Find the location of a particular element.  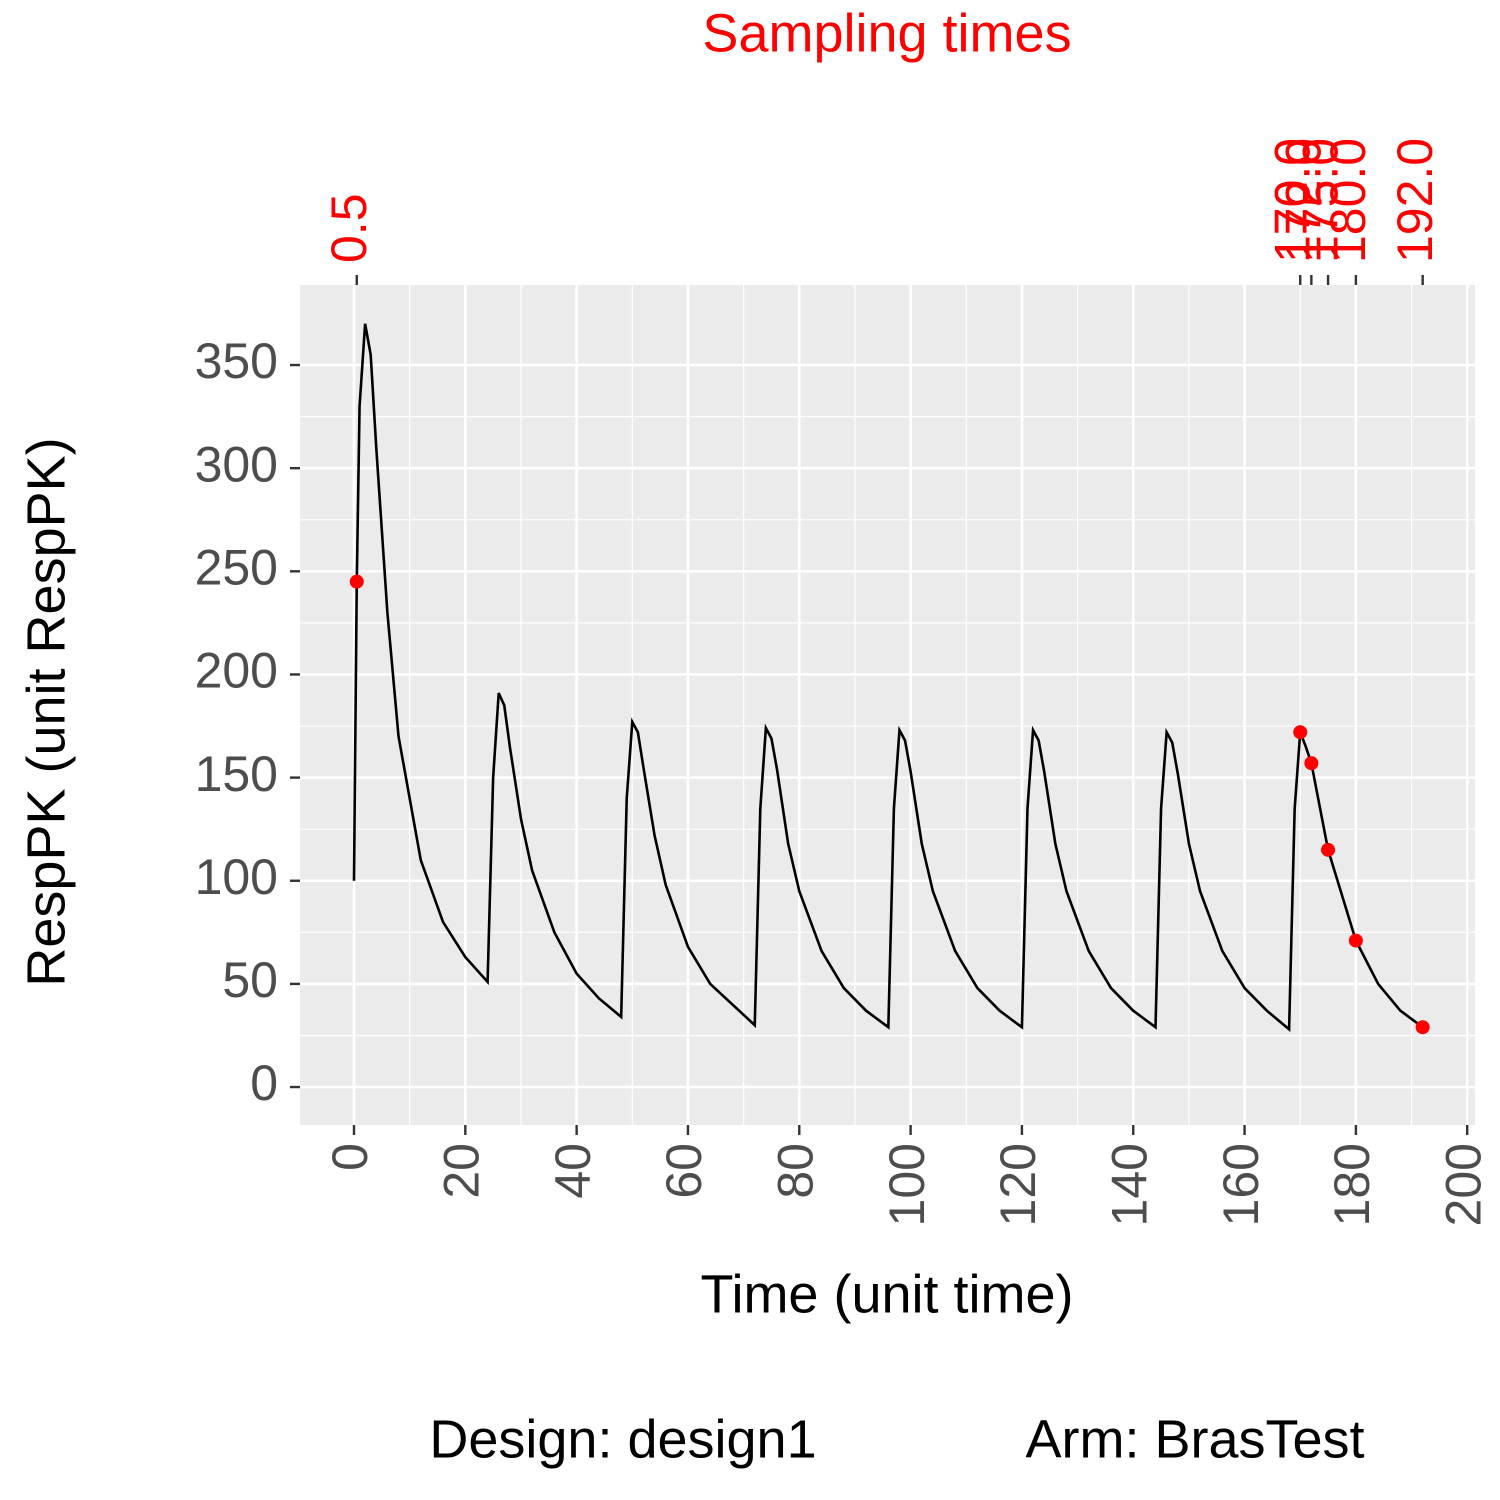

x-tick-label: 140 is located at coordinates (1129, 1184).